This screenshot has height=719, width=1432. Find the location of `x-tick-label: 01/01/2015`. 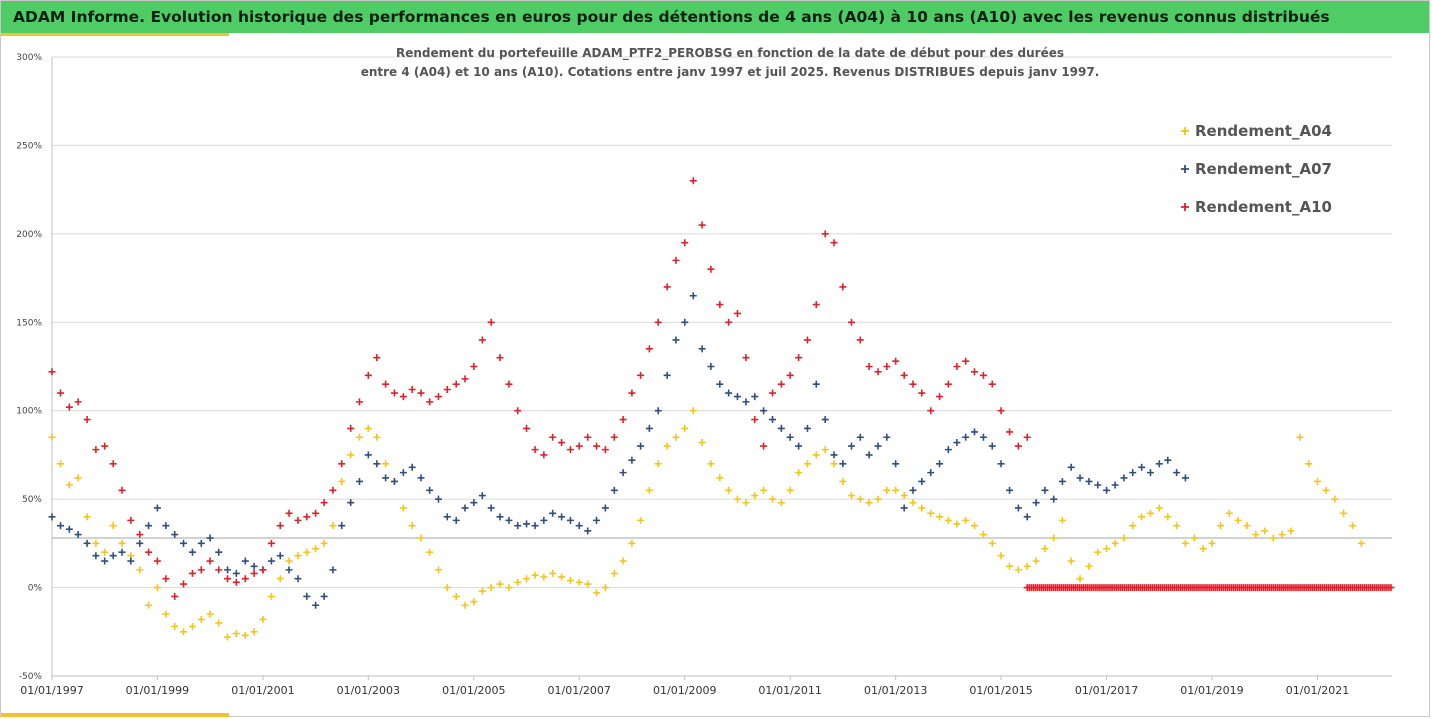

x-tick-label: 01/01/2015 is located at coordinates (1000, 690).